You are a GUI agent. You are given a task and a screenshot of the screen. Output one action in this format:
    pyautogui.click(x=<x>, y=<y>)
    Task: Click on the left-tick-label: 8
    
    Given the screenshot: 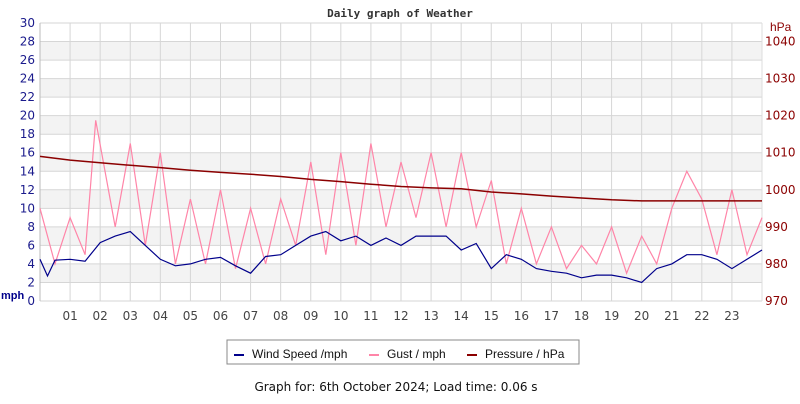 What is the action you would take?
    pyautogui.click(x=31, y=227)
    